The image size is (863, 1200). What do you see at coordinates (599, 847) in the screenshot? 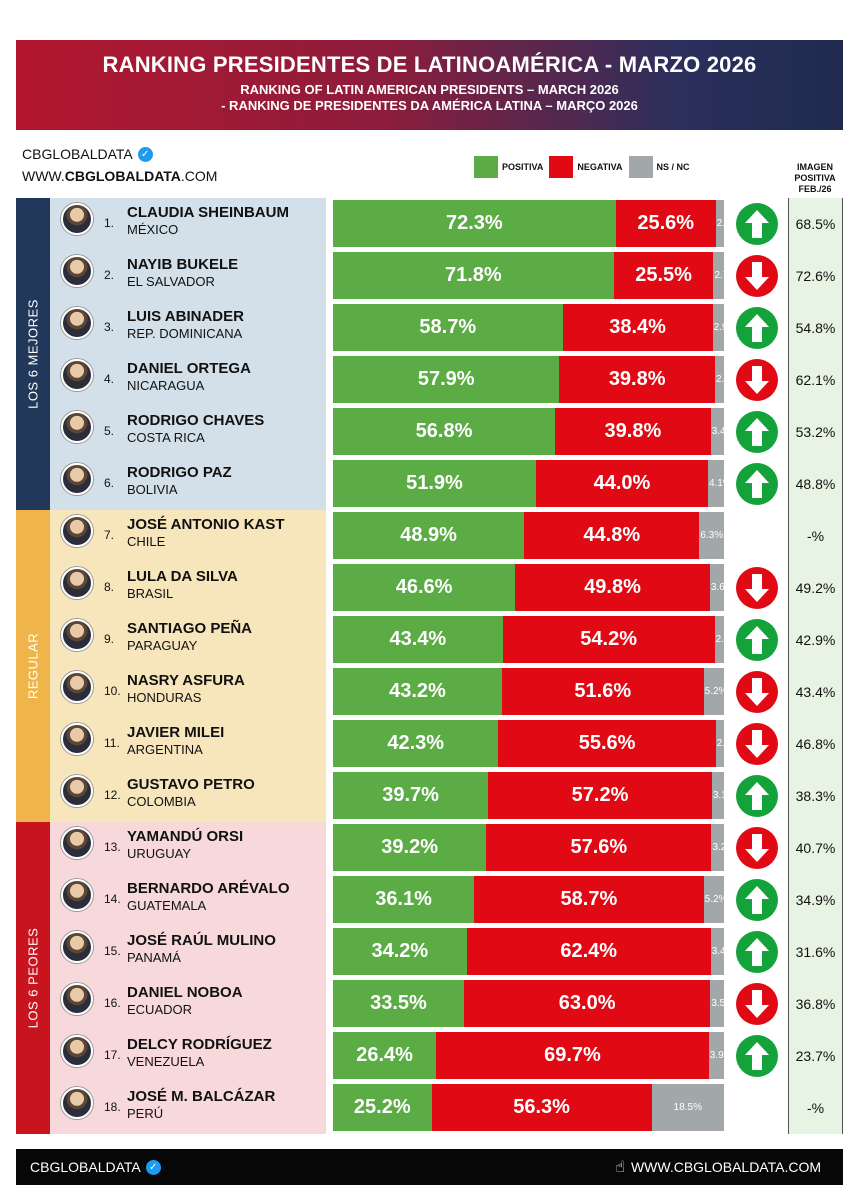
I see `bar-negative-segment: 57.6%` at bounding box center [599, 847].